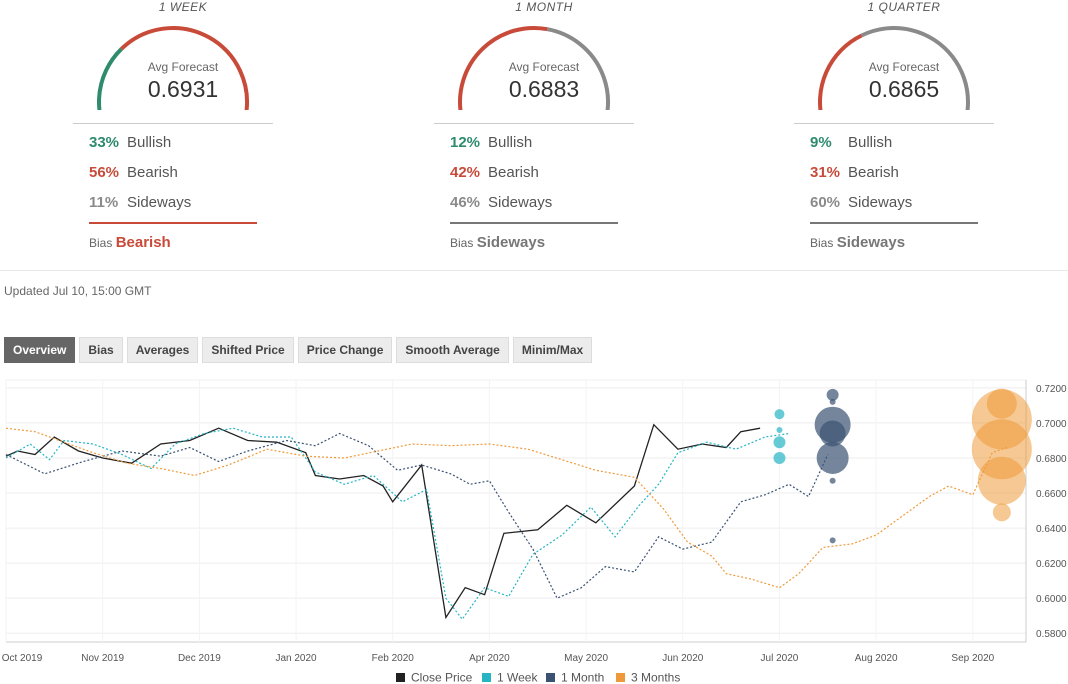 This screenshot has width=1068, height=684. I want to click on legend-label: 3 Months, so click(655, 677).